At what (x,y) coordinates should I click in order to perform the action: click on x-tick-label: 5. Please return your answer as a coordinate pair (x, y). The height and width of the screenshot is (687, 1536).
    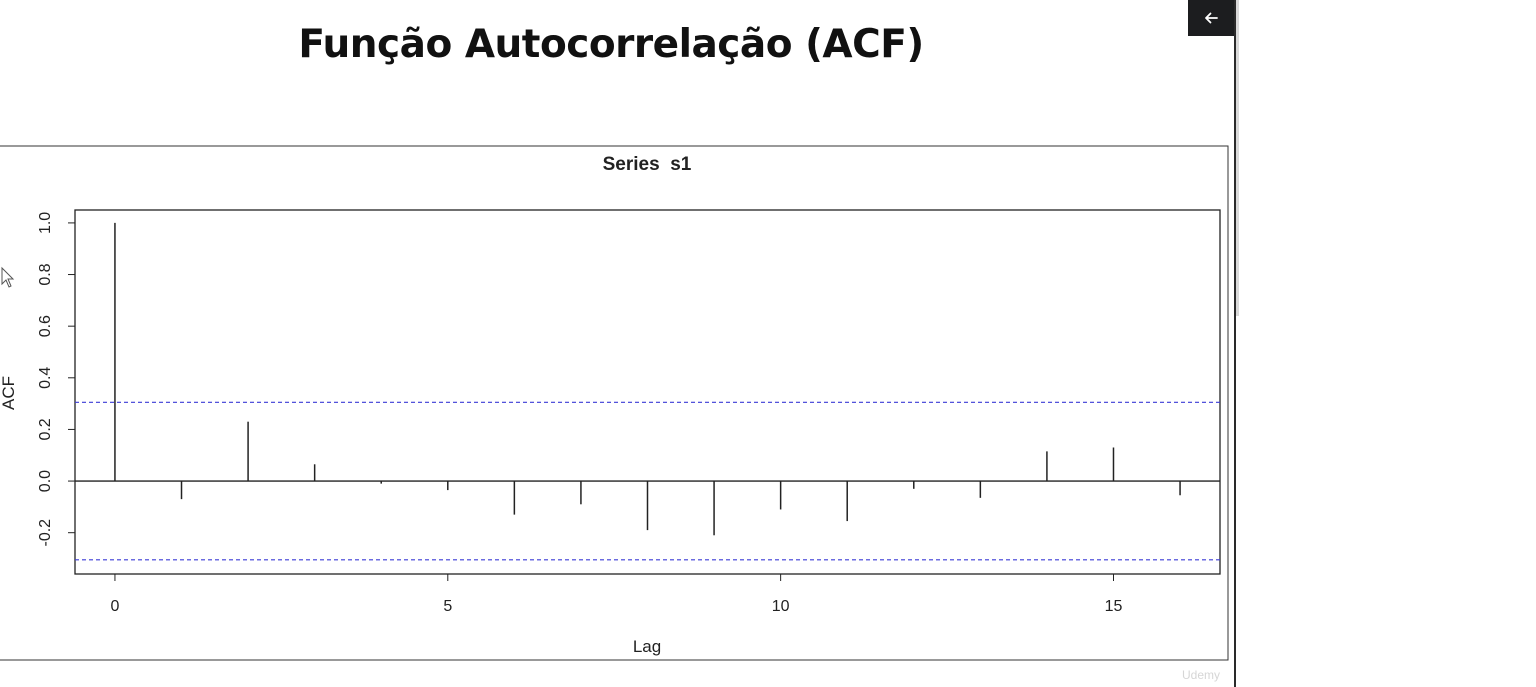
    Looking at the image, I should click on (447, 606).